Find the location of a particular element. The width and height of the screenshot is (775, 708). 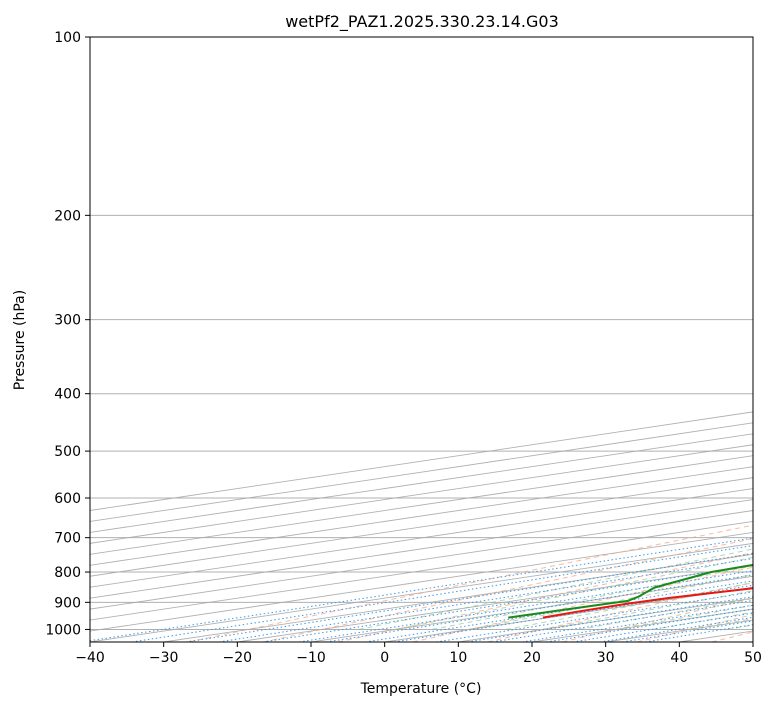

x-tick-label: 30 is located at coordinates (606, 658).